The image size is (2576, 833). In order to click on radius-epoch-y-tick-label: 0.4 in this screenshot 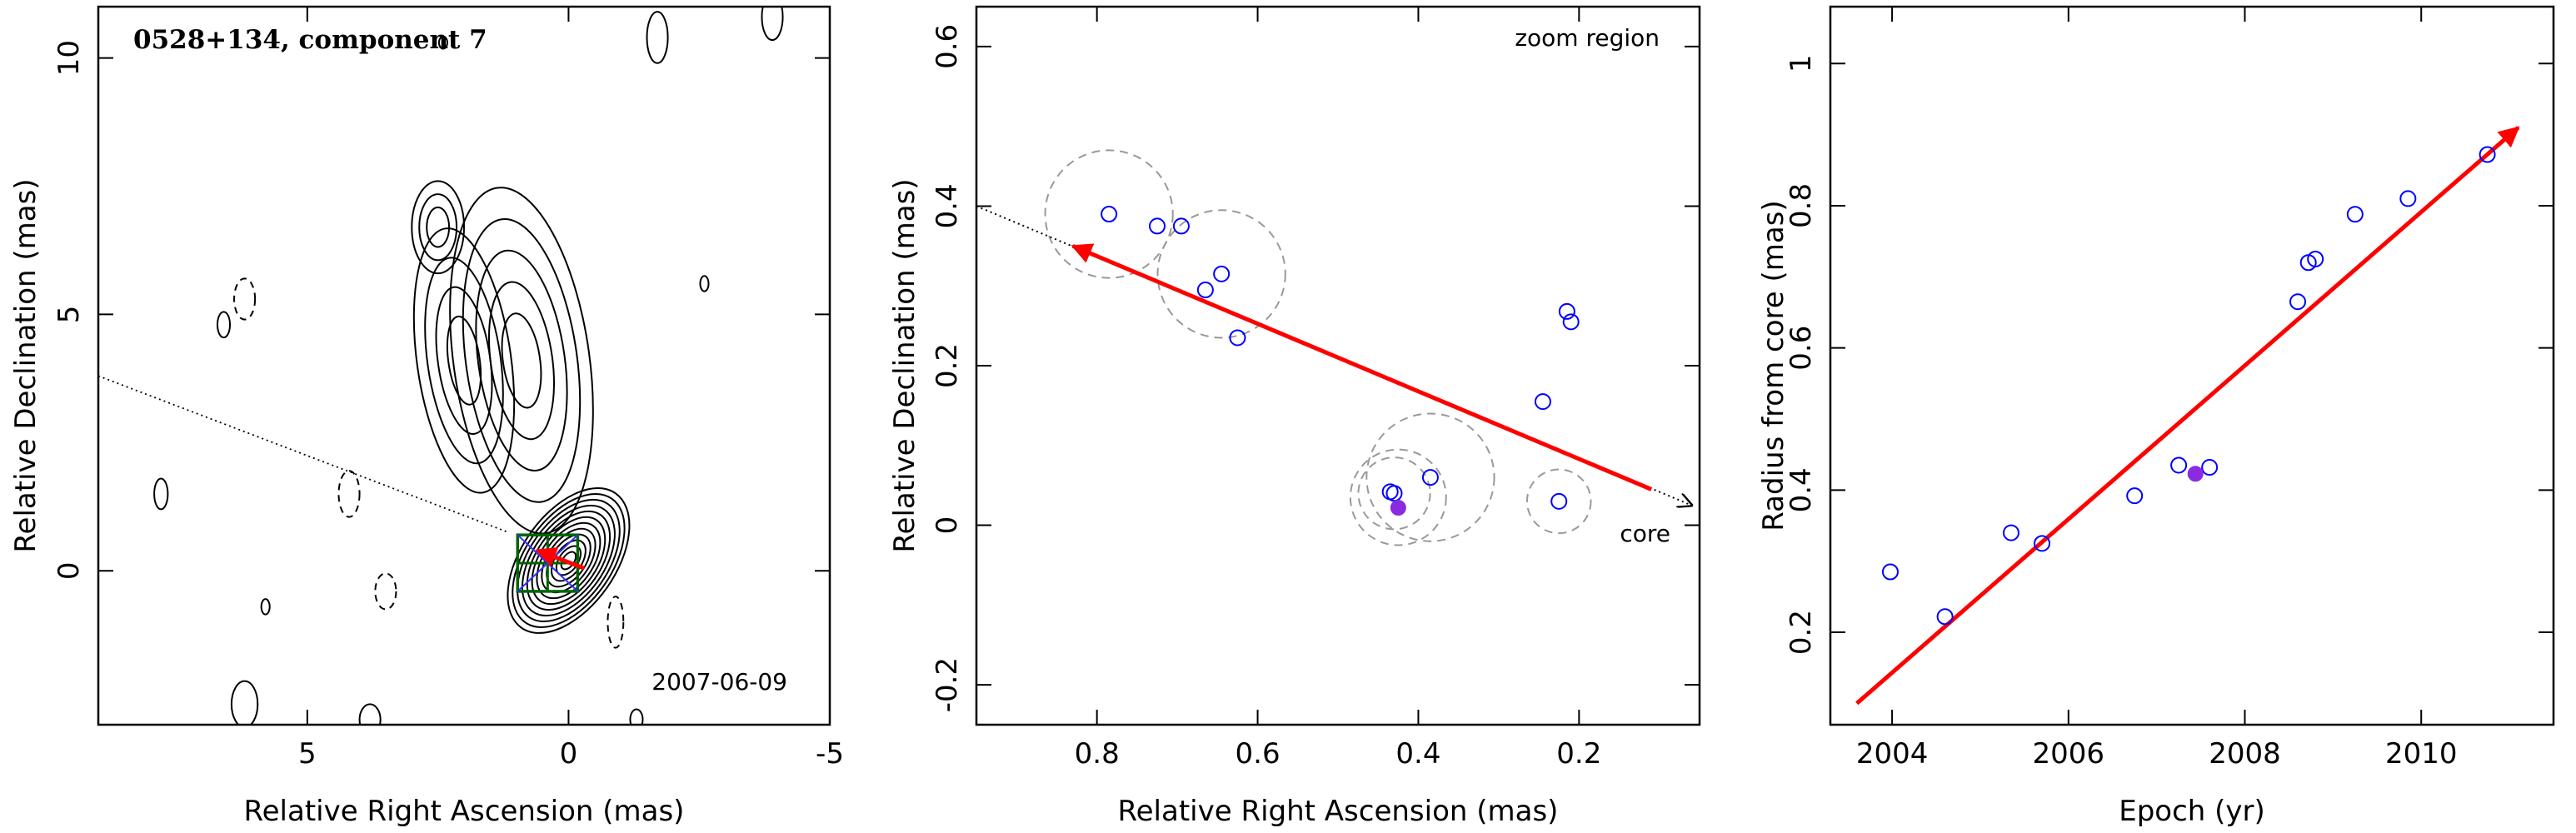, I will do `click(1801, 489)`.